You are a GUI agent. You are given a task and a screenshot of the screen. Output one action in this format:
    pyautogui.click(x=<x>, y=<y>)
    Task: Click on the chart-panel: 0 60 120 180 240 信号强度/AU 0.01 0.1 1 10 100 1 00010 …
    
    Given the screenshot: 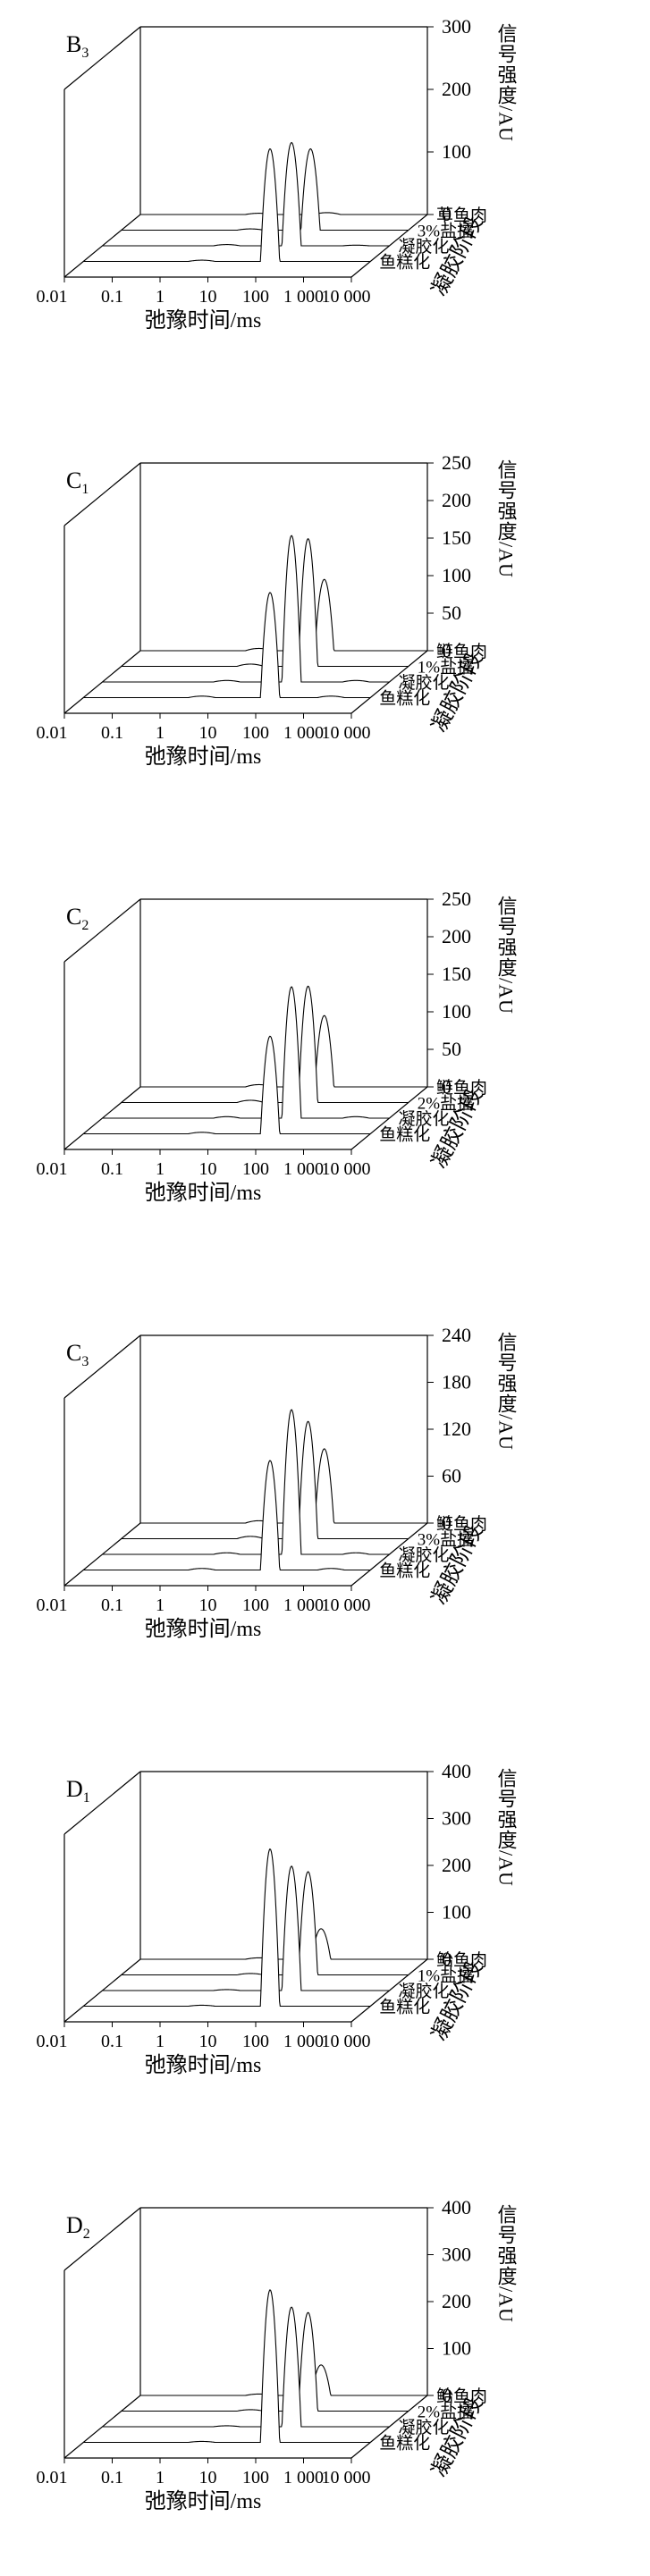 What is the action you would take?
    pyautogui.click(x=277, y=1483)
    